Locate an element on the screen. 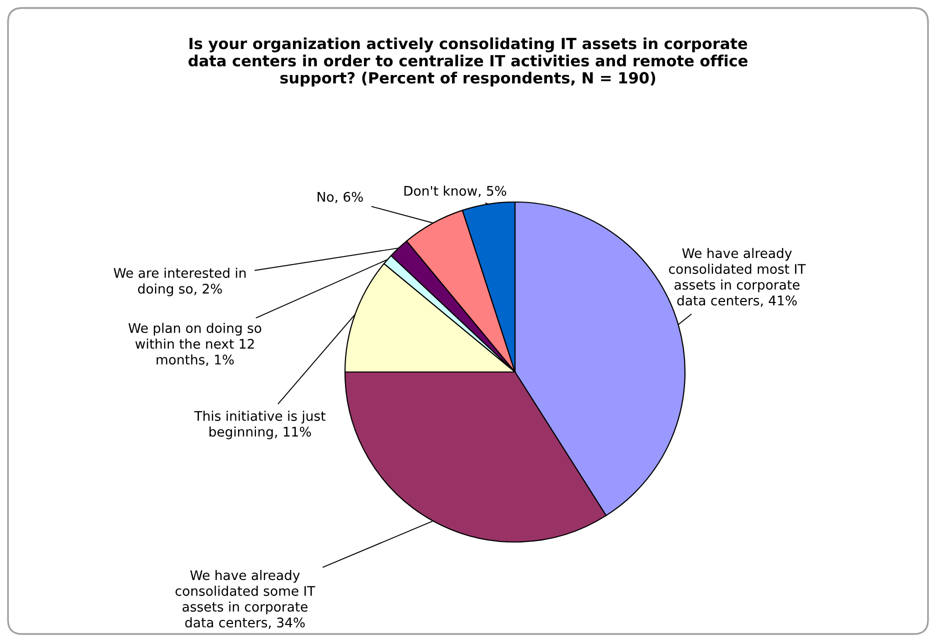 The image size is (936, 642). slice-label: Don't know, 5% is located at coordinates (455, 192).